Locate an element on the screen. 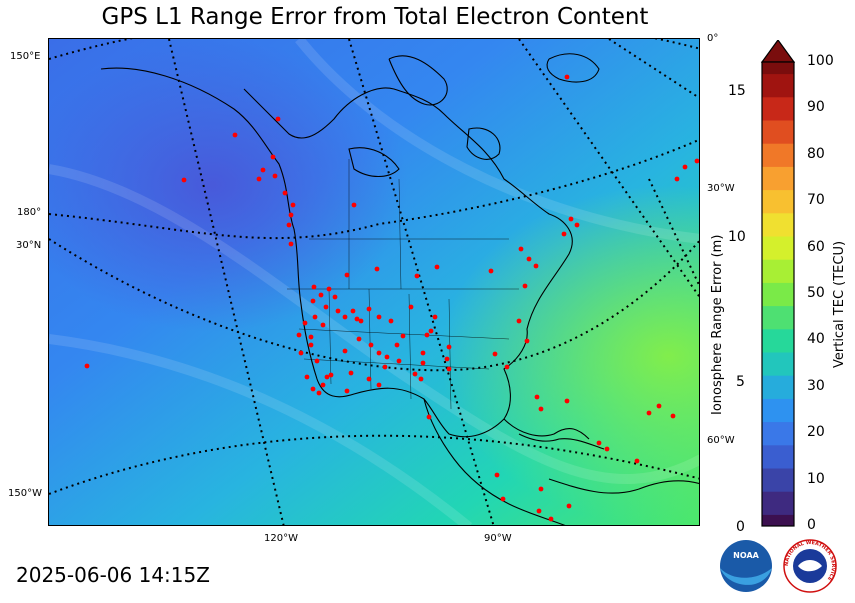 The width and height of the screenshot is (855, 603). tec-colorbar is located at coordinates (780, 286).